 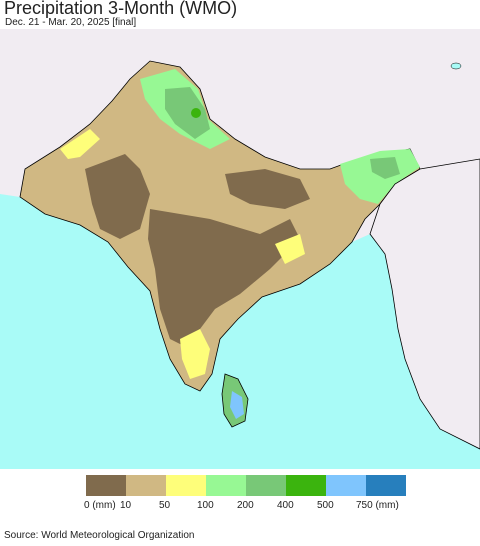 What do you see at coordinates (424, 304) in the screenshot?
I see `eastern-land` at bounding box center [424, 304].